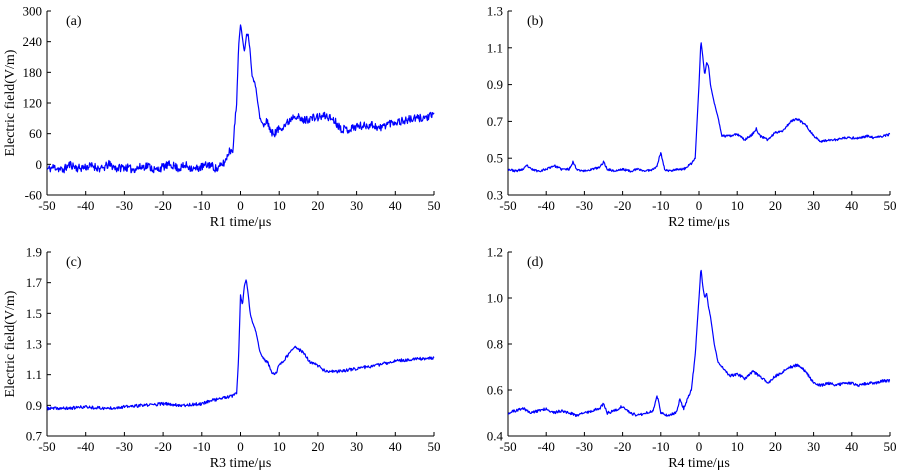 The width and height of the screenshot is (900, 475). I want to click on y-tick-label: -60, so click(33, 195).